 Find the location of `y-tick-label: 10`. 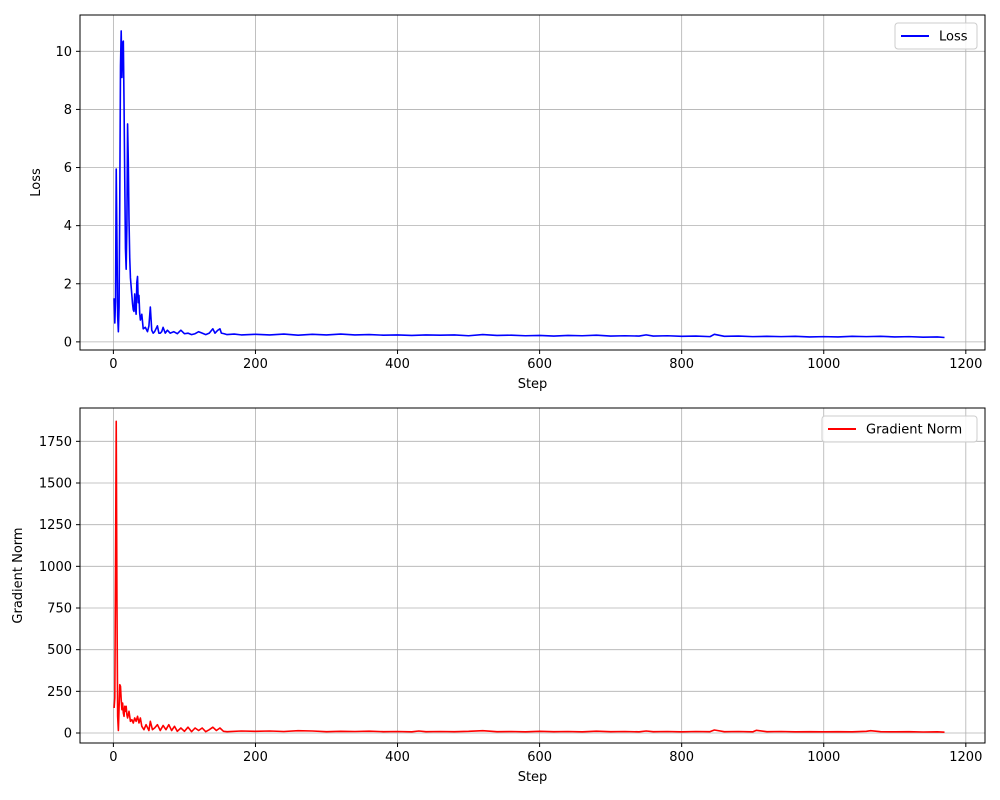

y-tick-label: 10 is located at coordinates (63, 52).